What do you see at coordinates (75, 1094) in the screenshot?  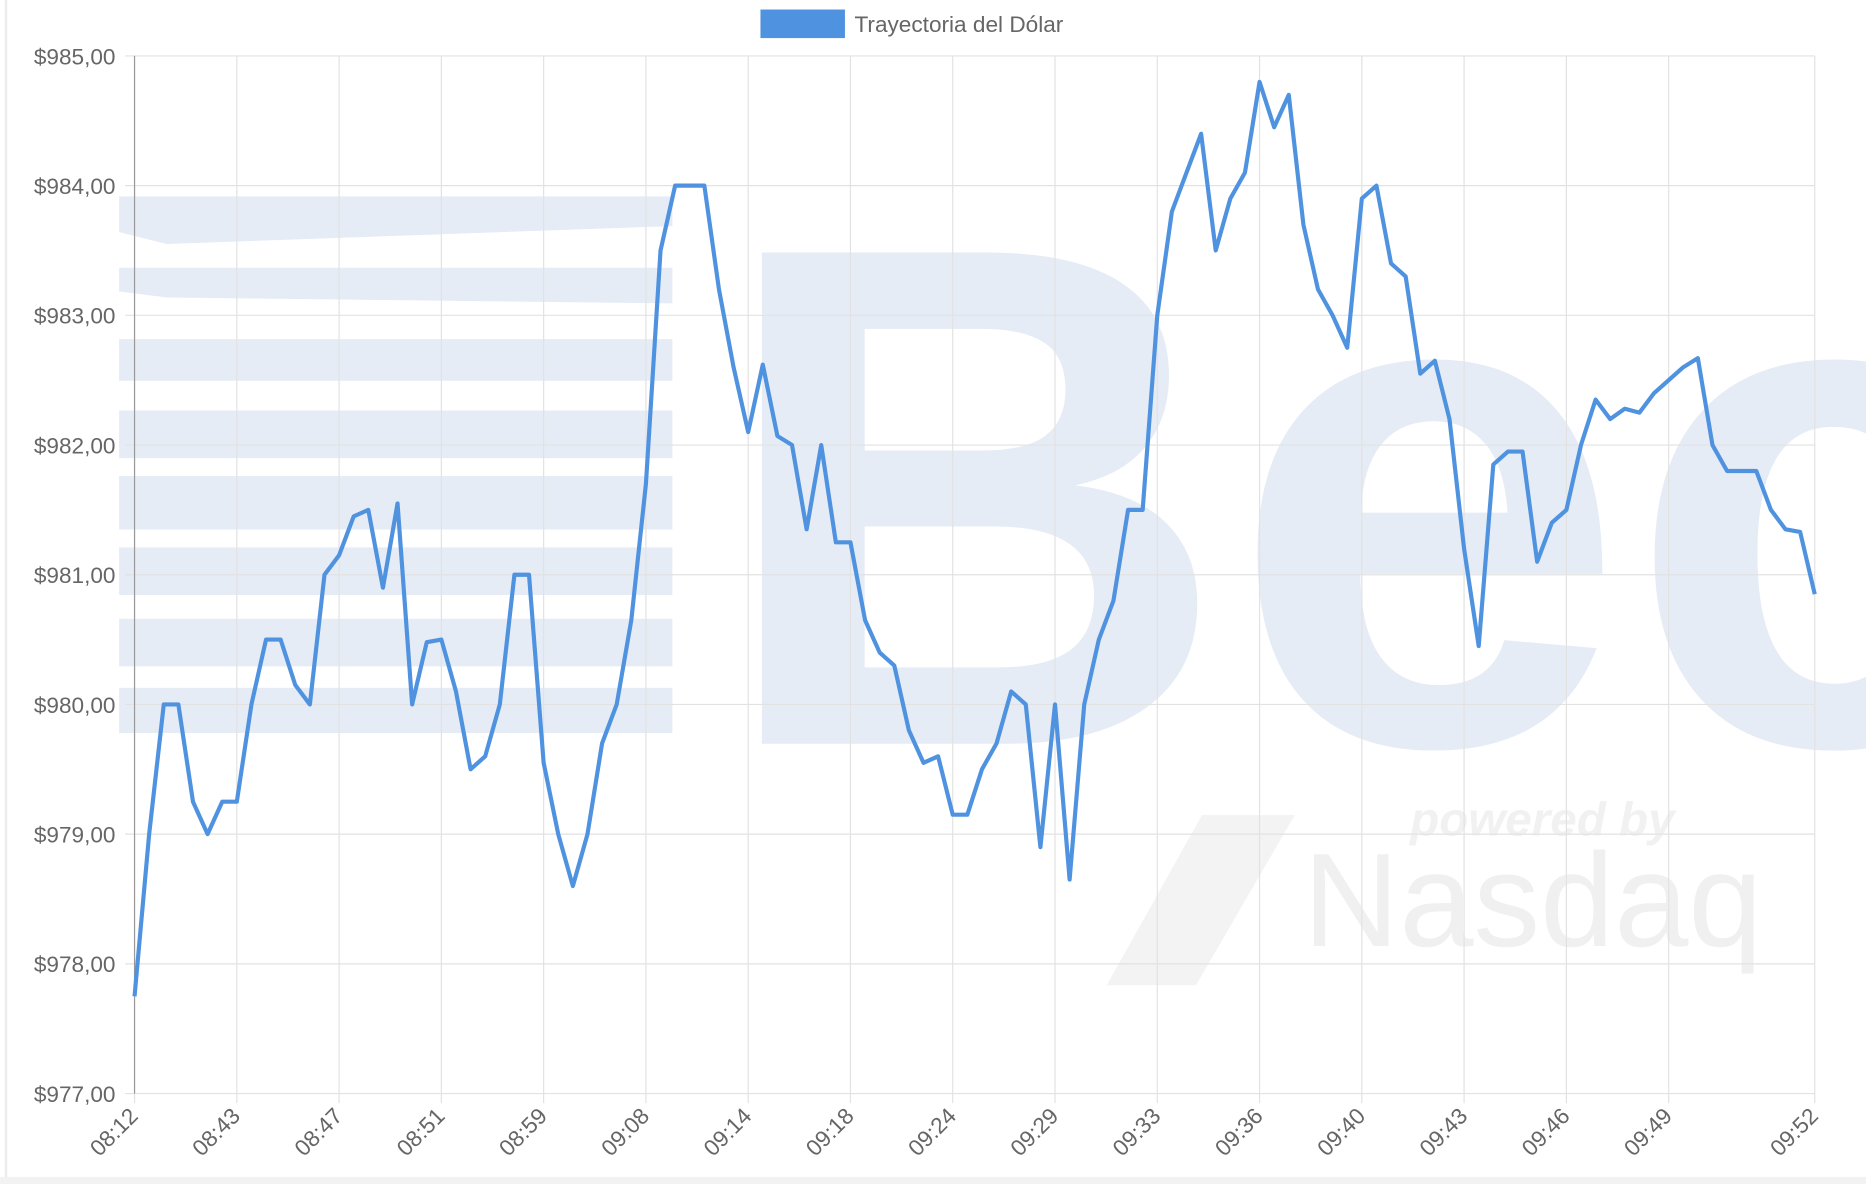 I see `y-tick-label: $977,00` at bounding box center [75, 1094].